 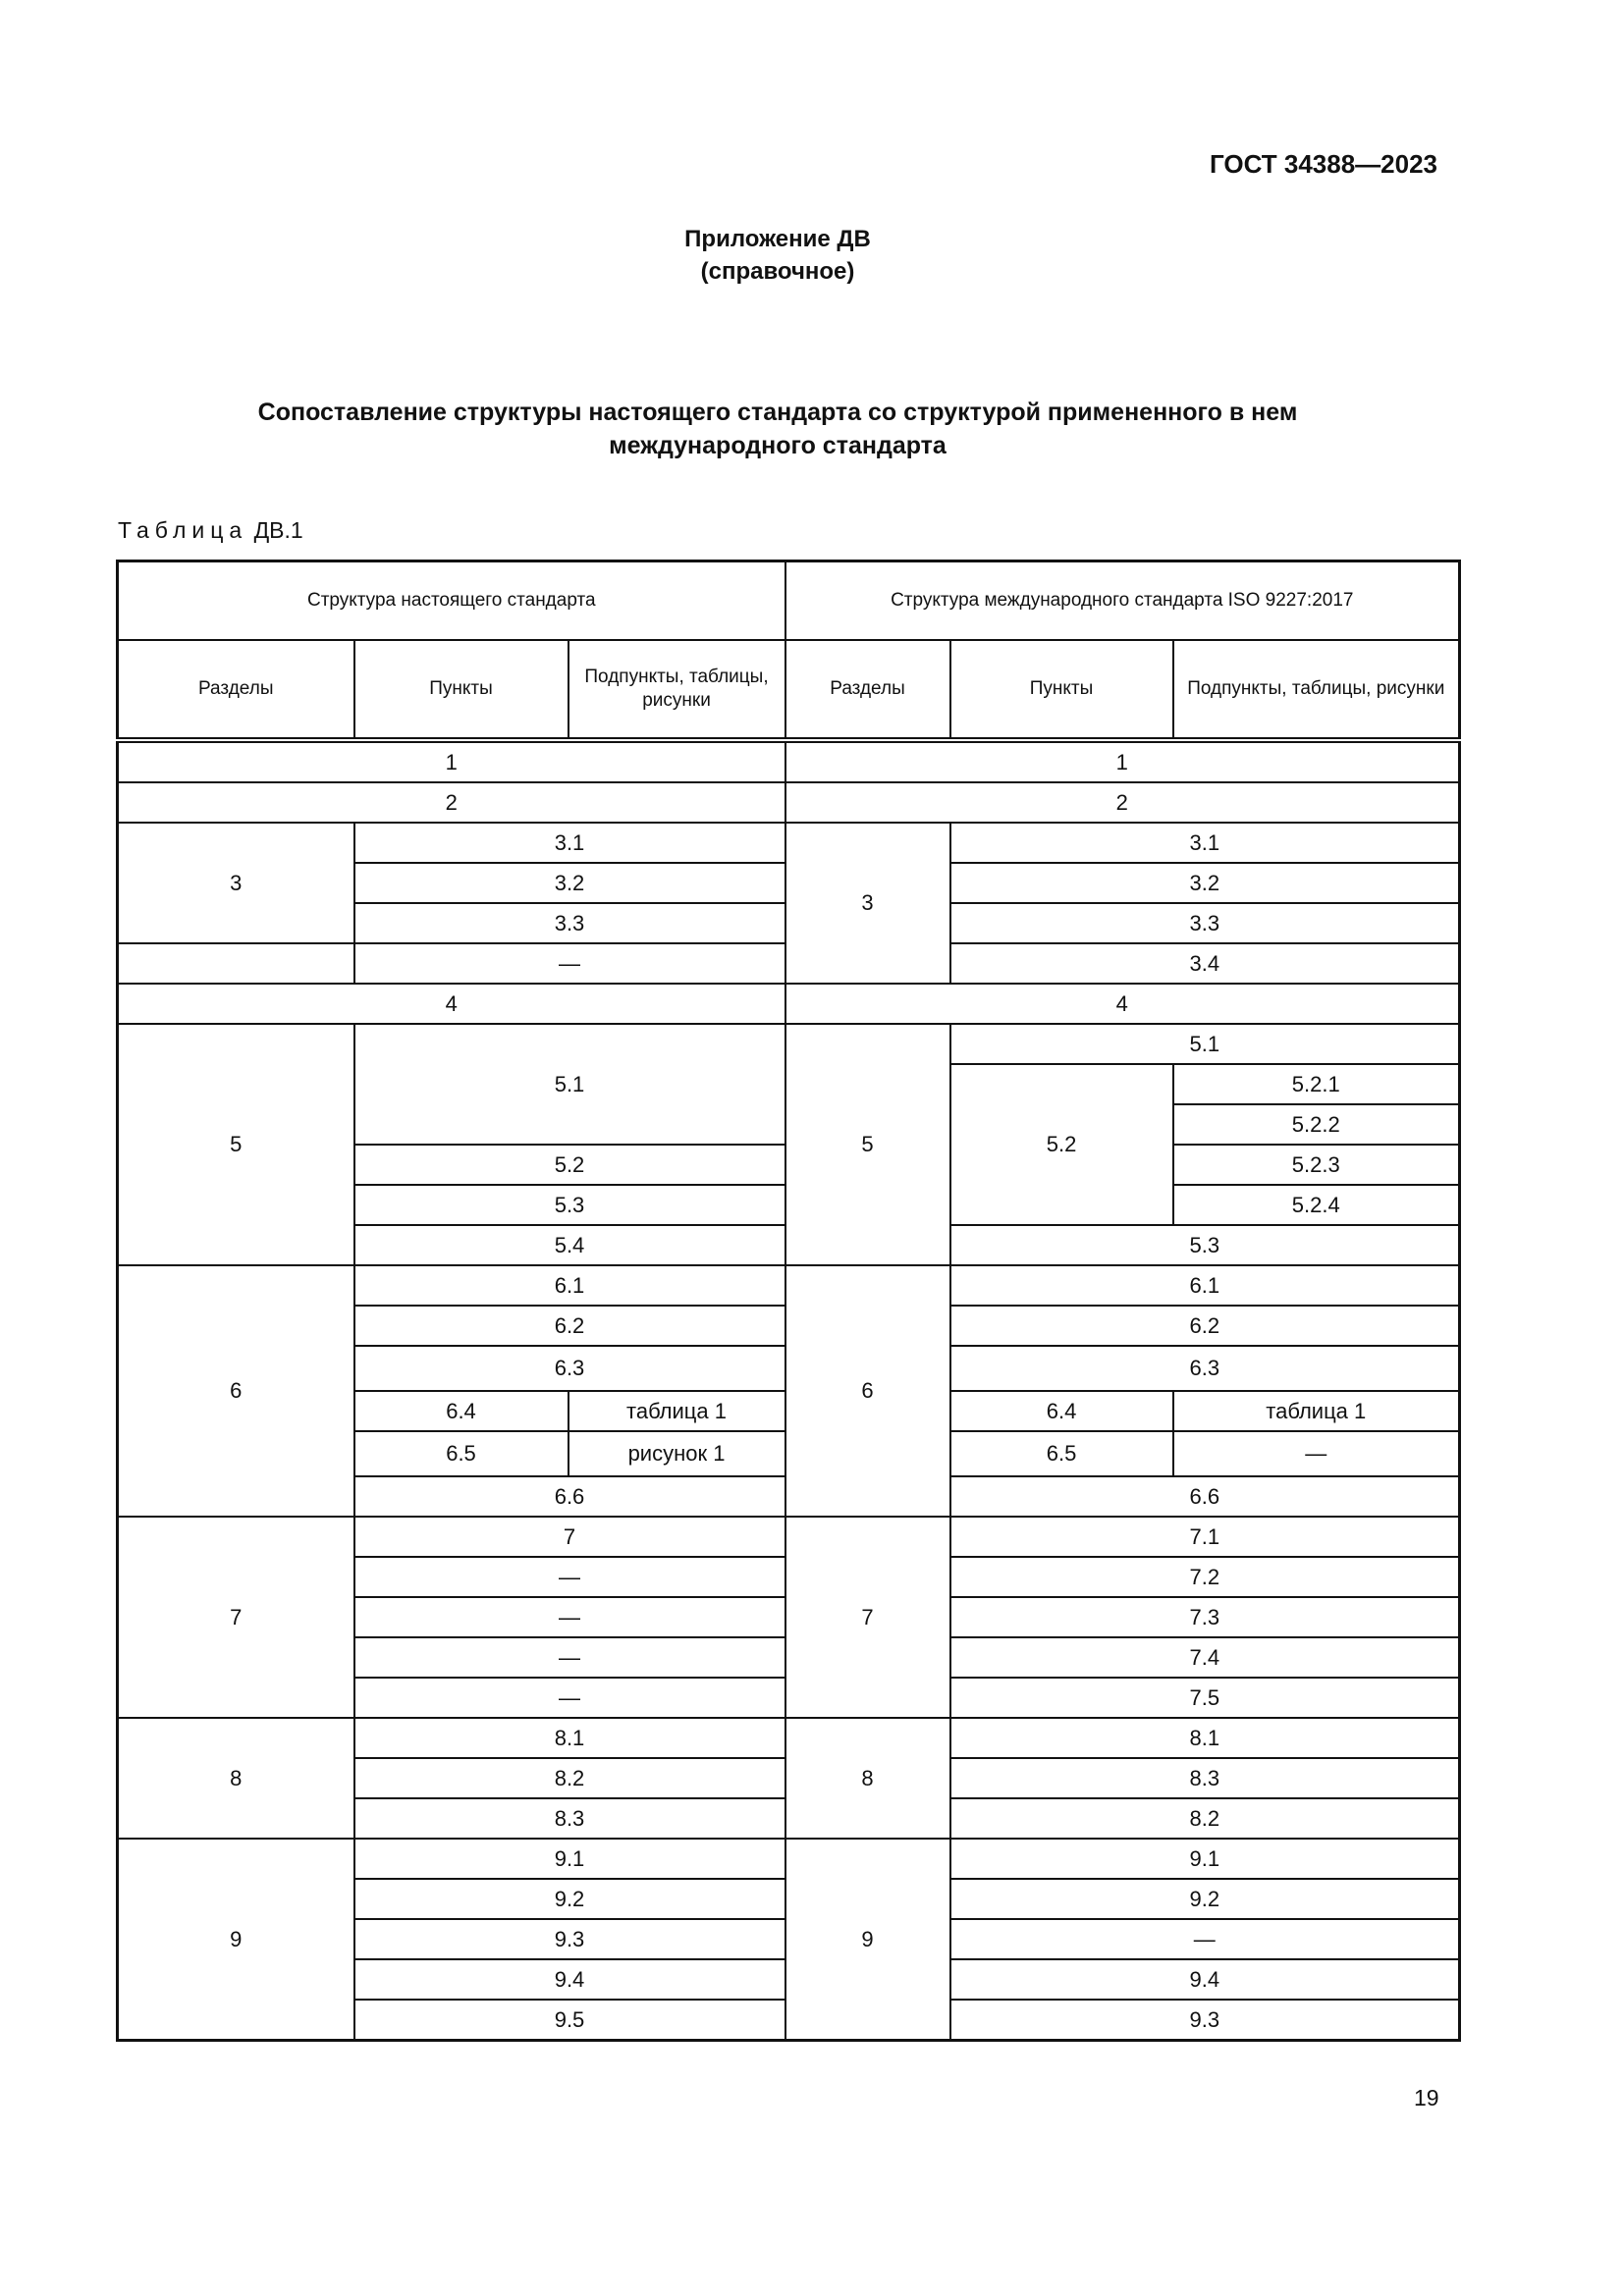 I want to click on table-row: 9 9.1 9 9.1, so click(x=788, y=1940).